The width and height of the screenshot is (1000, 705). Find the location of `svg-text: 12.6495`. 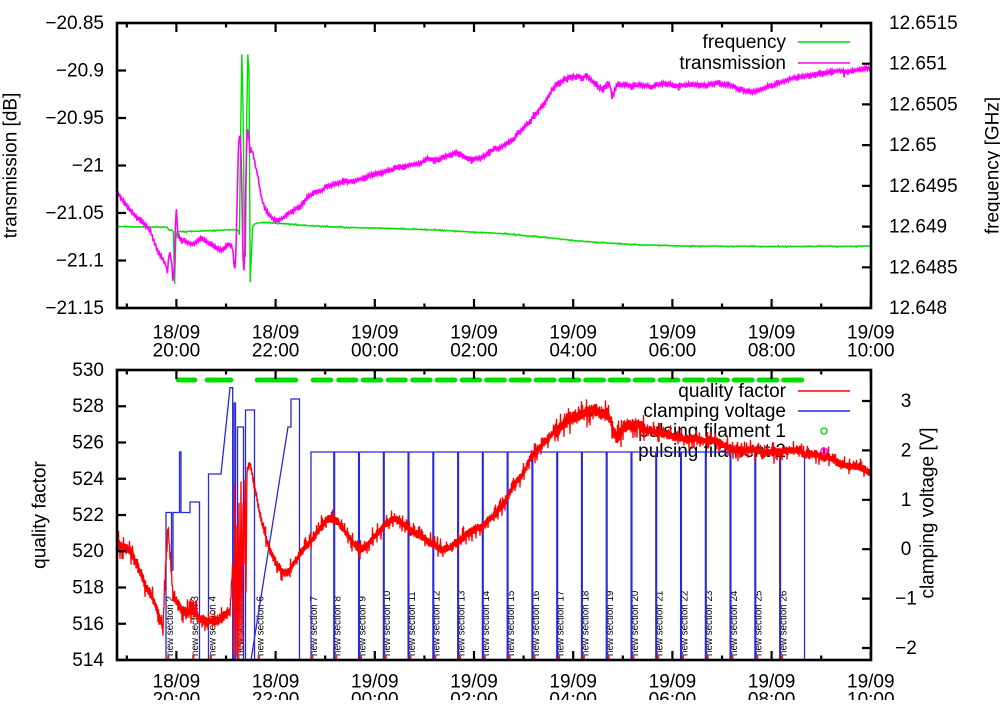

svg-text: 12.6495 is located at coordinates (923, 186).